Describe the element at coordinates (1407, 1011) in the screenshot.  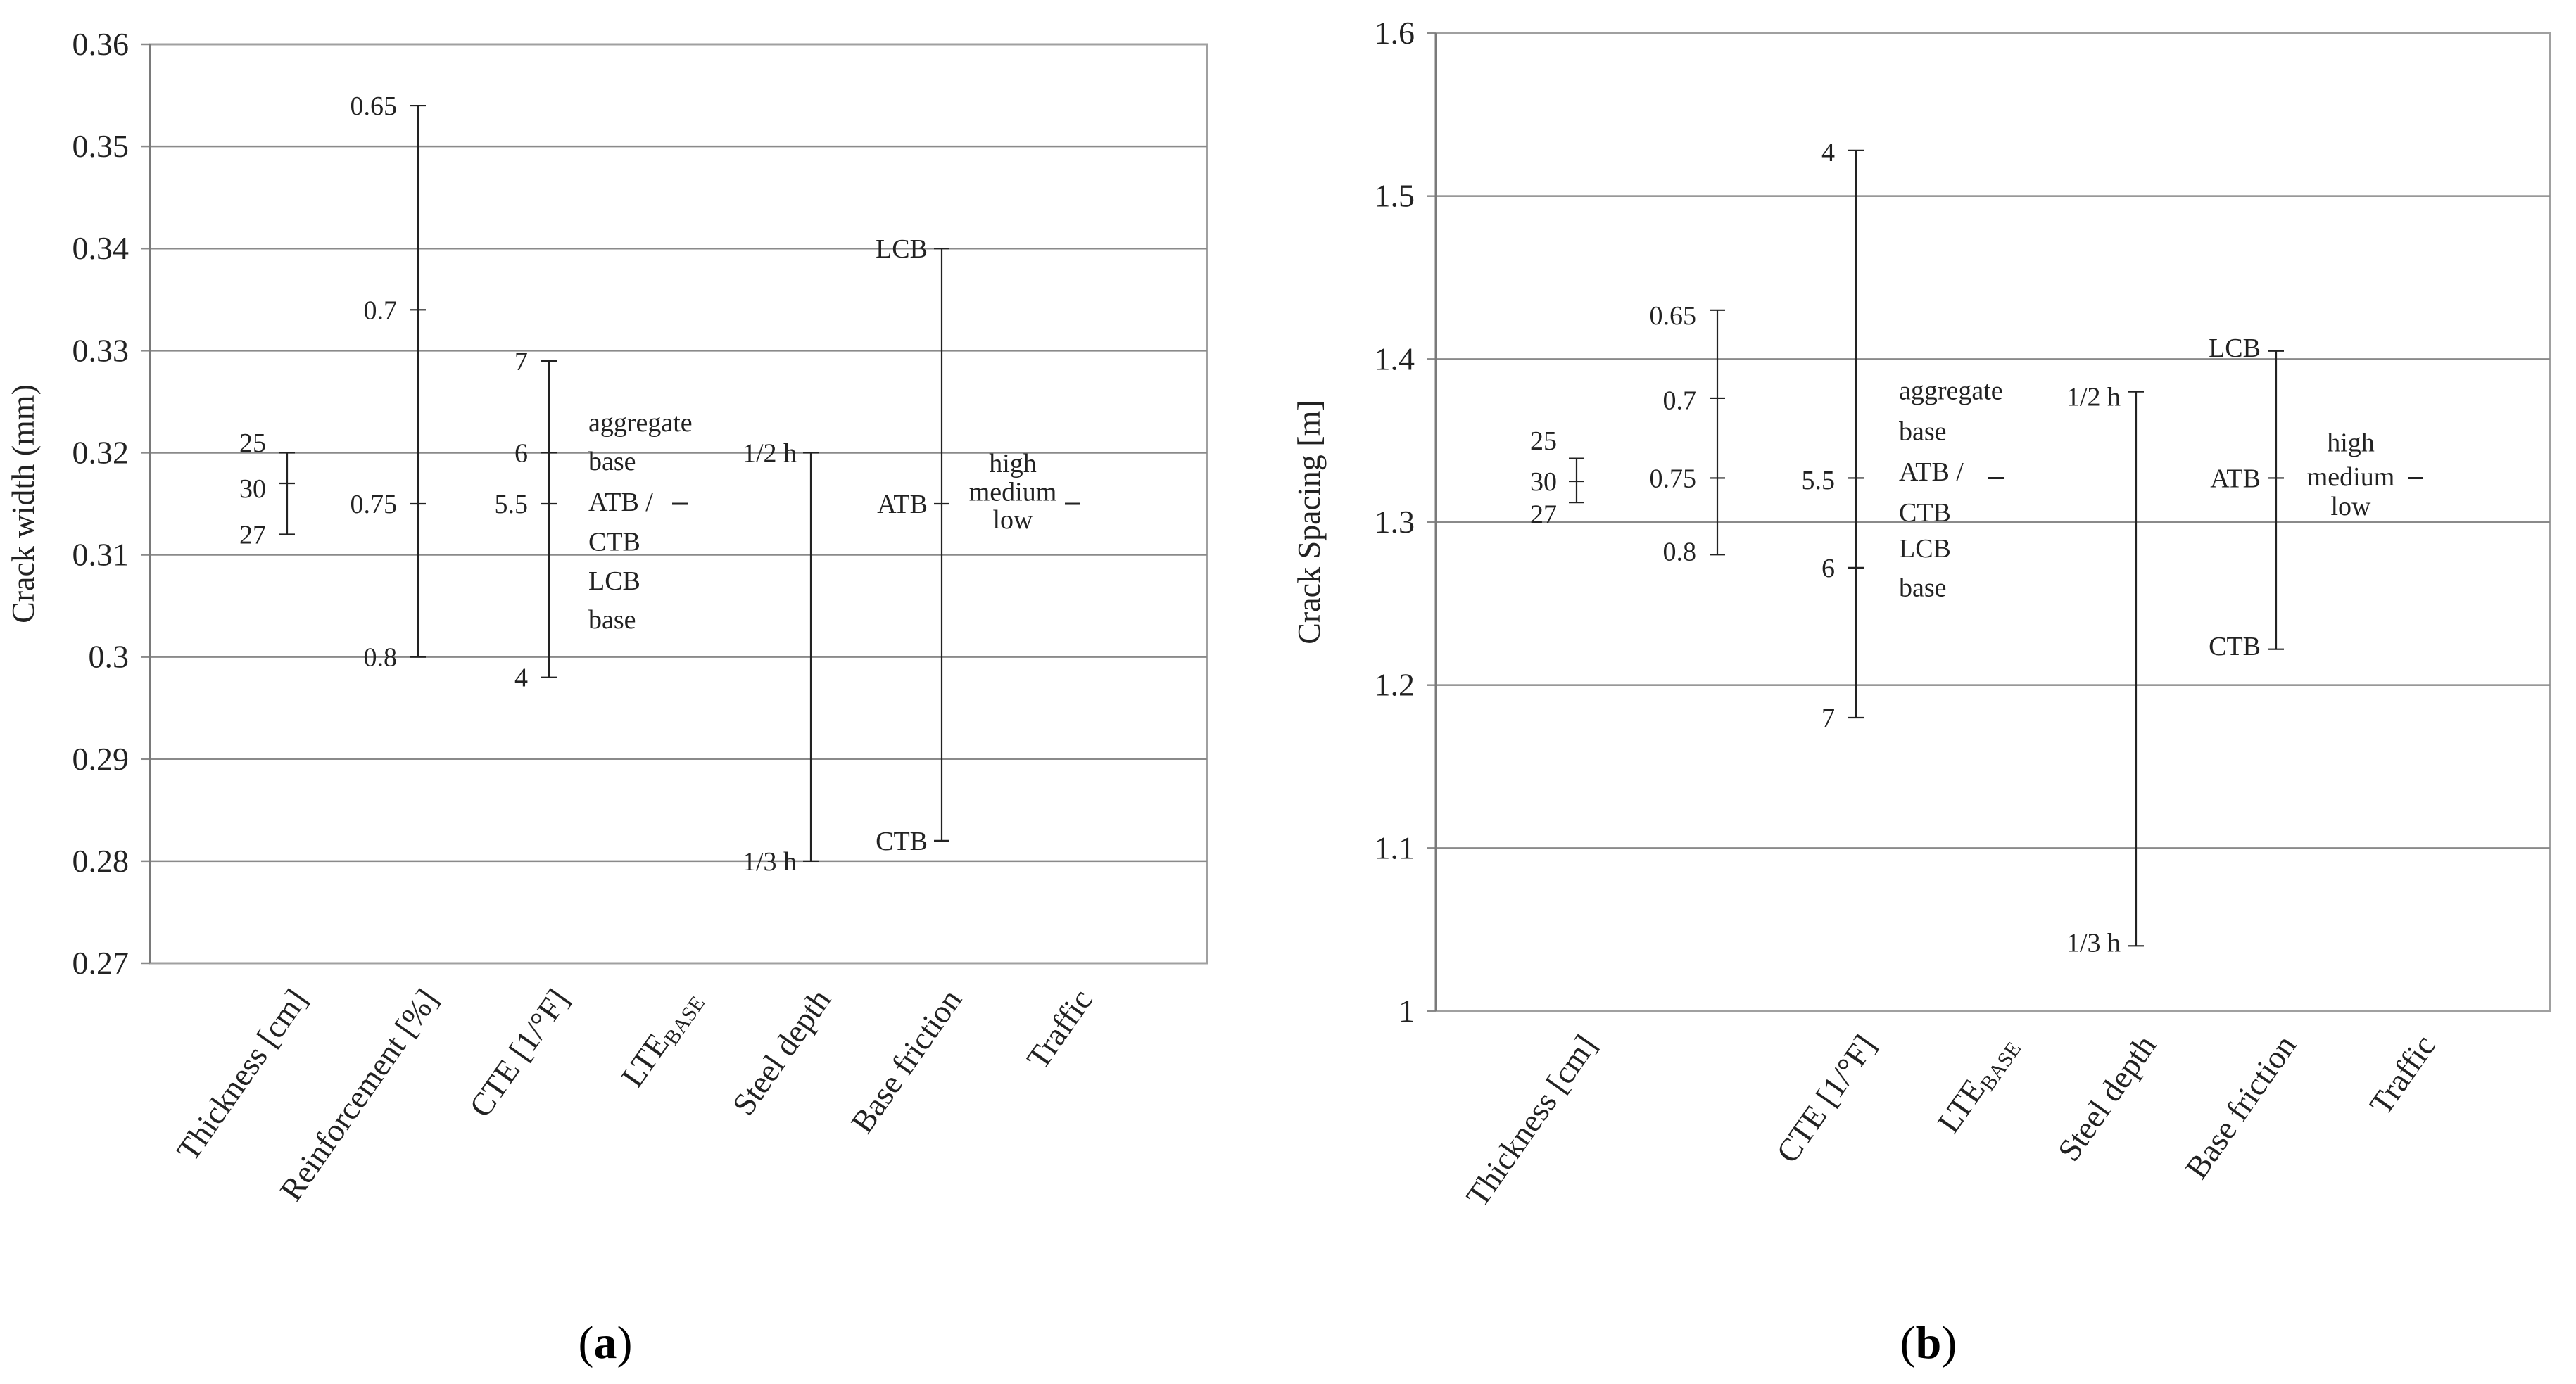
I see `y-tick-label: 1` at that location.